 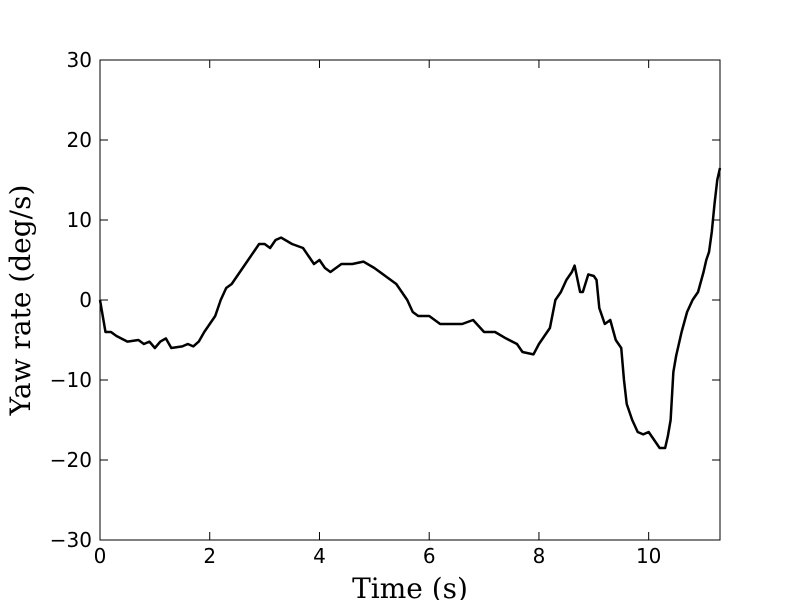 What do you see at coordinates (71, 540) in the screenshot?
I see `y-tick-label: −30` at bounding box center [71, 540].